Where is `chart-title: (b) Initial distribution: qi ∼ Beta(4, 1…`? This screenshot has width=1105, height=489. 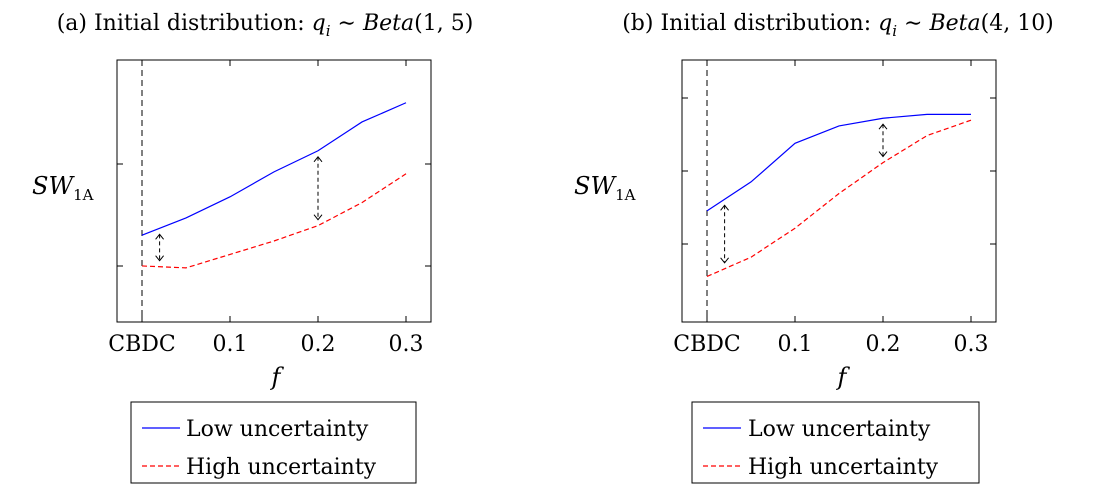
chart-title: (b) Initial distribution: qi ∼ Beta(4, 1… is located at coordinates (838, 25).